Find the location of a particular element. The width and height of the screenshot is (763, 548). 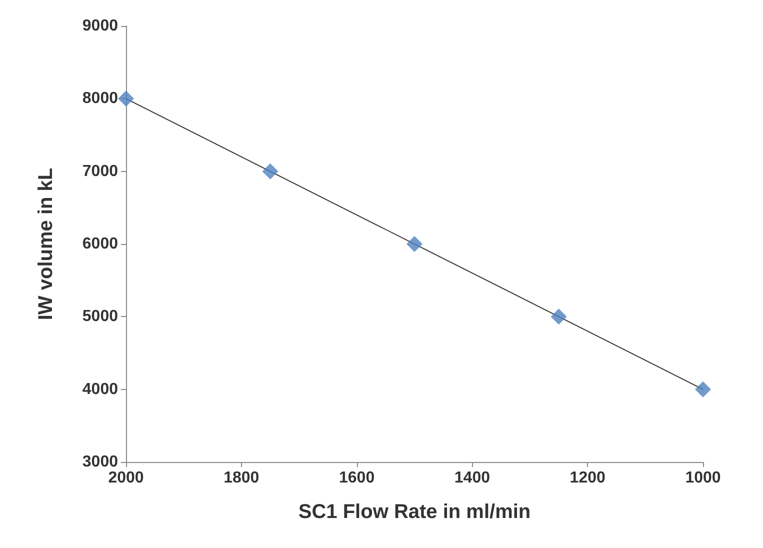

y-tick-label: 3000 is located at coordinates (100, 462).